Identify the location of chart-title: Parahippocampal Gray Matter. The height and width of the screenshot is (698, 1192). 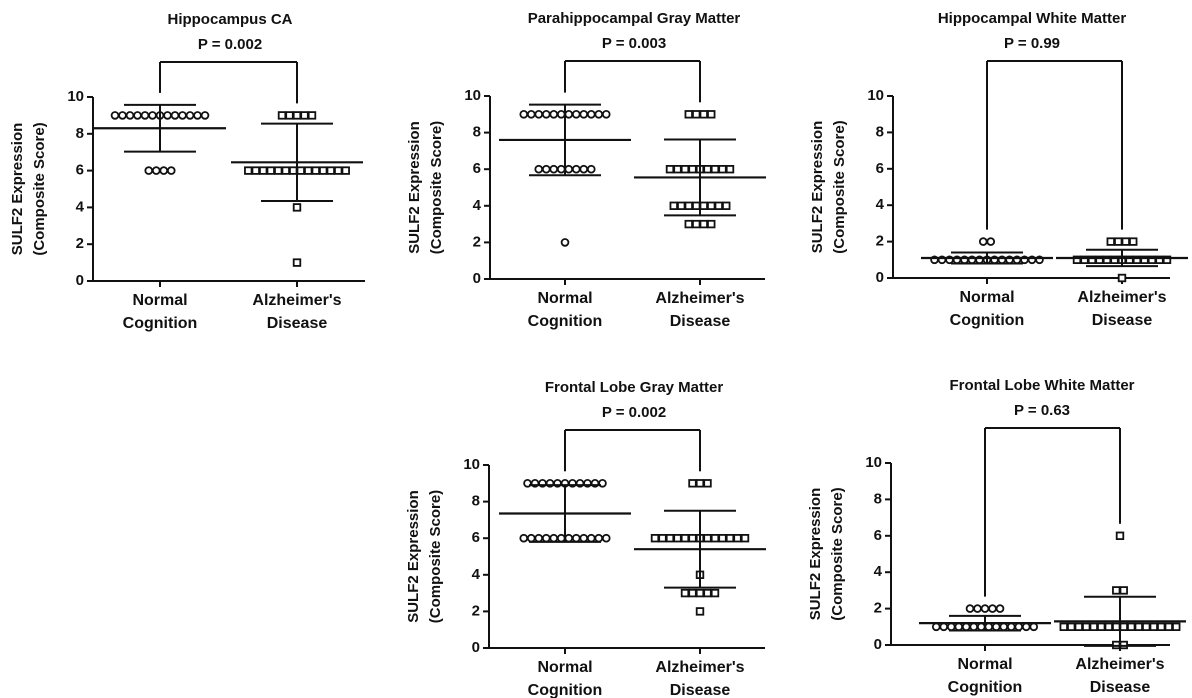
(634, 18).